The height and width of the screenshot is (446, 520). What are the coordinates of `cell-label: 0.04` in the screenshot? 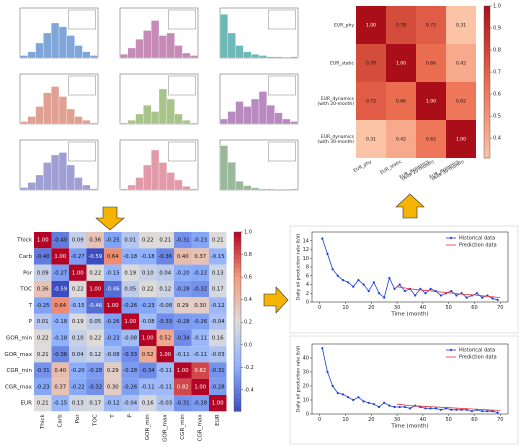 It's located at (165, 273).